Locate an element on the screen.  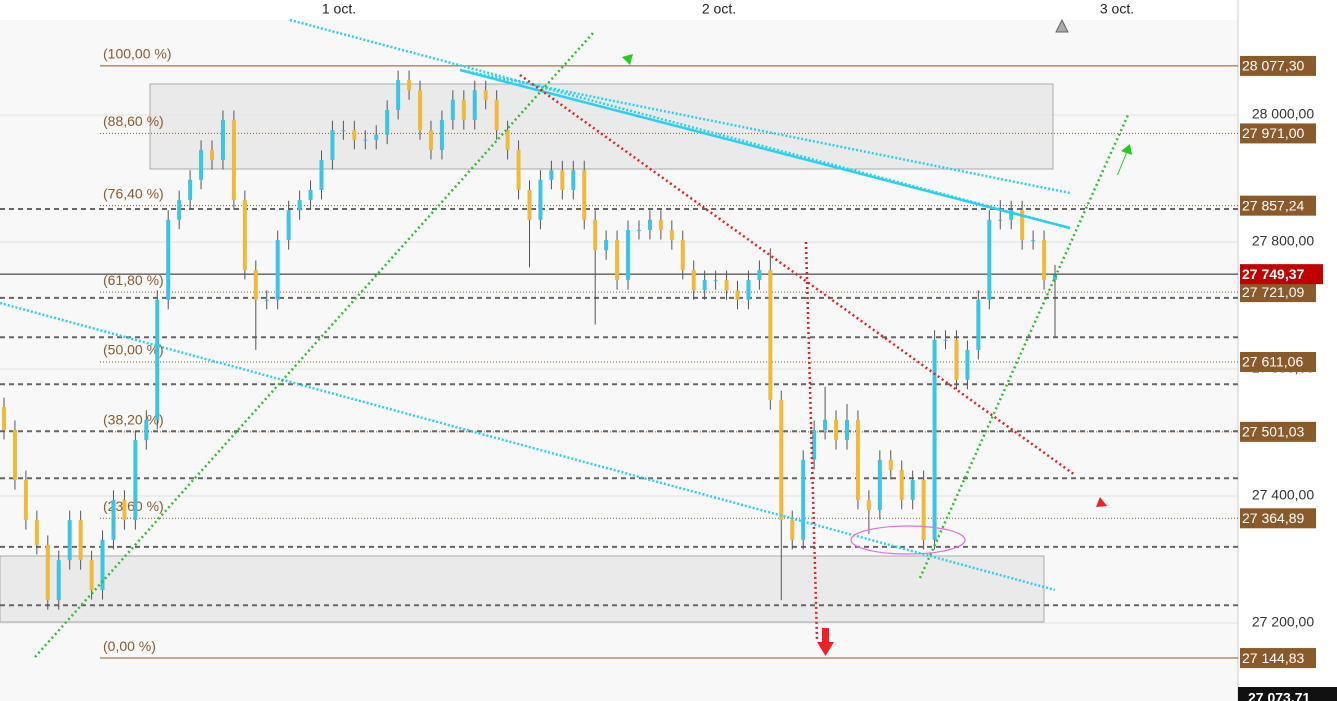
x-tick-label: 2 oct. is located at coordinates (719, 9).